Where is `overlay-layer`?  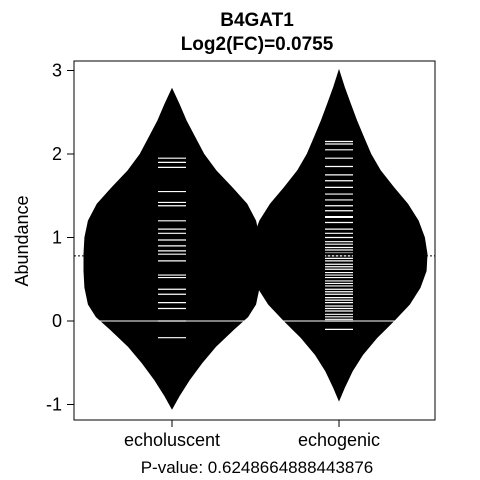 overlay-layer is located at coordinates (254, 286).